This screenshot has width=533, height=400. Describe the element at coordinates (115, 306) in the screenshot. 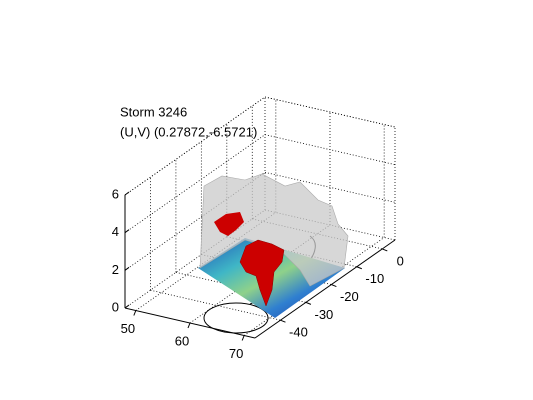

I see `z-tick-label: 0` at that location.